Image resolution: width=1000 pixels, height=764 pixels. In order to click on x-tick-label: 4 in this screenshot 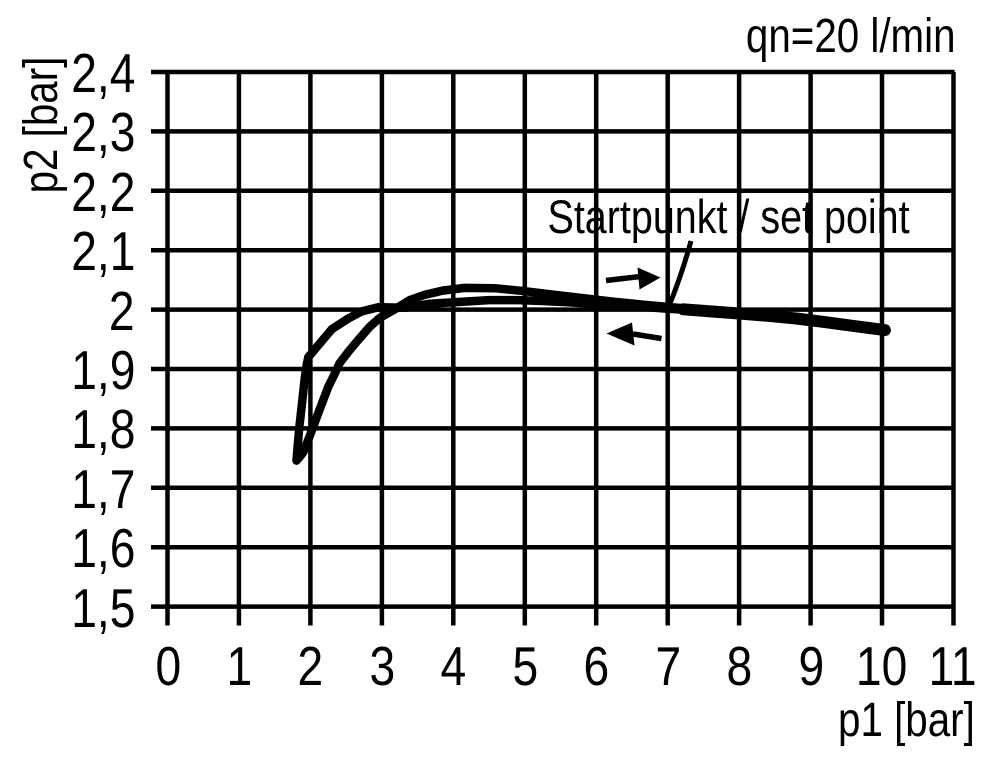, I will do `click(453, 666)`.